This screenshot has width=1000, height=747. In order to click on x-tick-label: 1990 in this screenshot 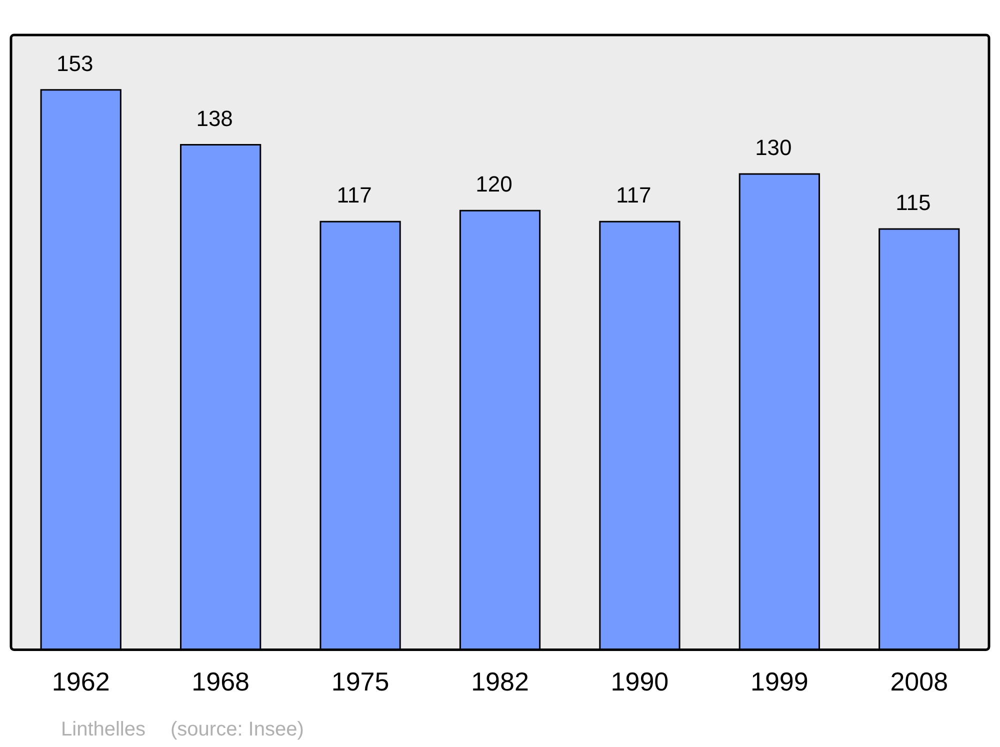, I will do `click(639, 681)`.